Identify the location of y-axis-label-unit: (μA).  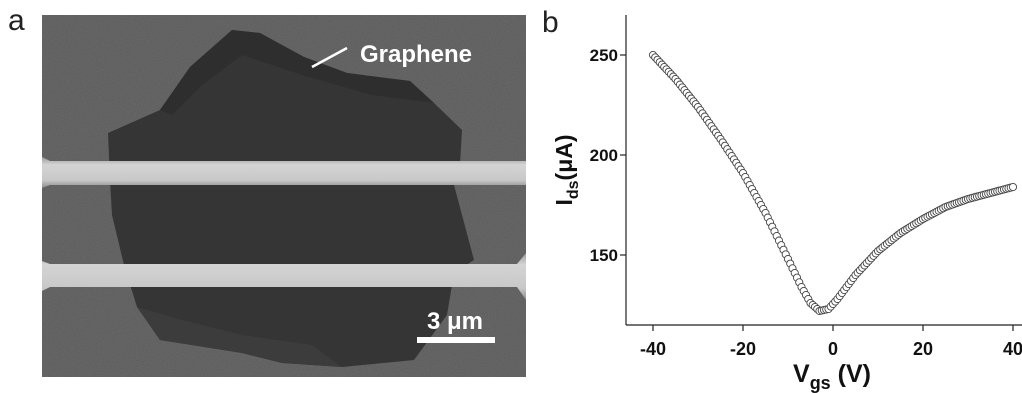
(564, 157).